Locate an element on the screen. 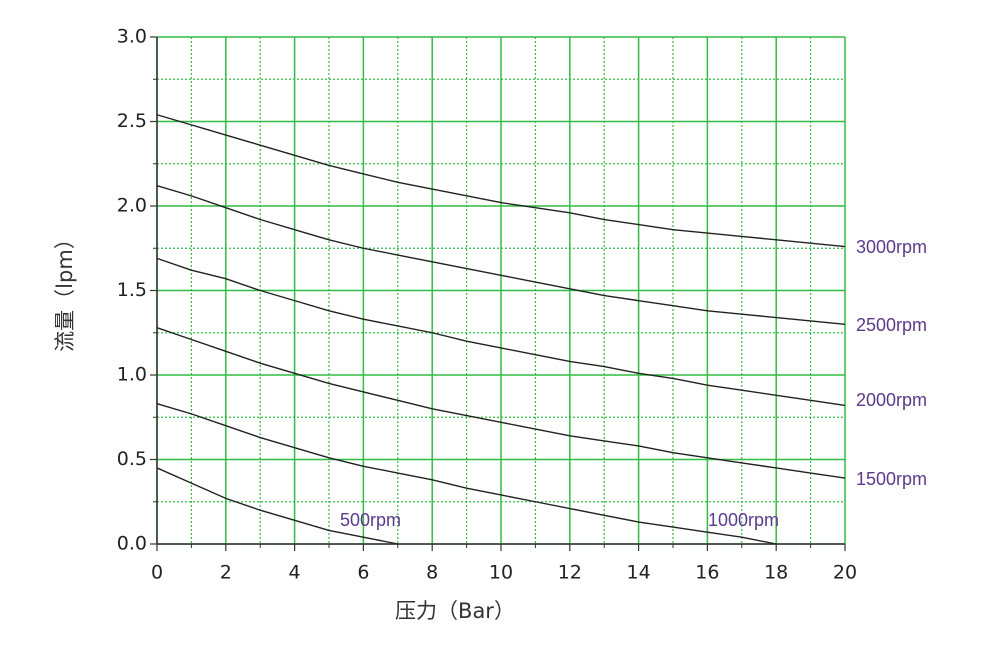 This screenshot has width=1000, height=646. y-tick-label: 1.5 is located at coordinates (132, 290).